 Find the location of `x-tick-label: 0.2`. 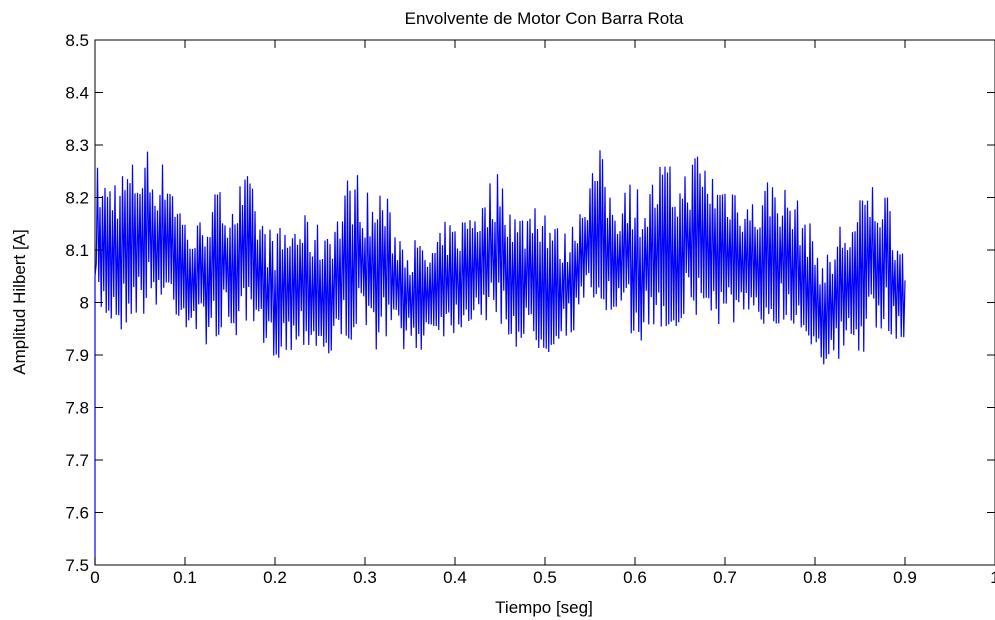

x-tick-label: 0.2 is located at coordinates (275, 577).